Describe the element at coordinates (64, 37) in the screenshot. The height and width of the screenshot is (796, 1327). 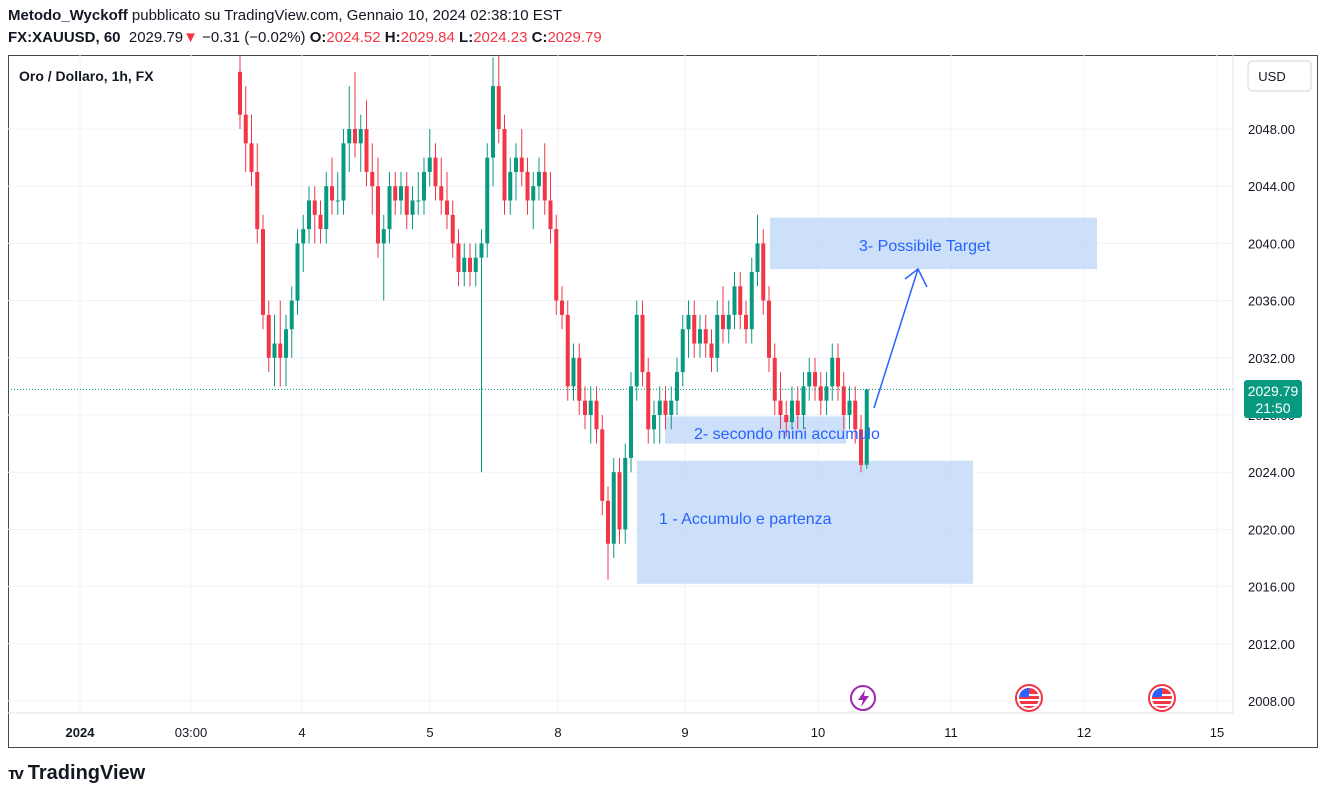
I see `symbol-label: FX:XAUUSD, 60` at that location.